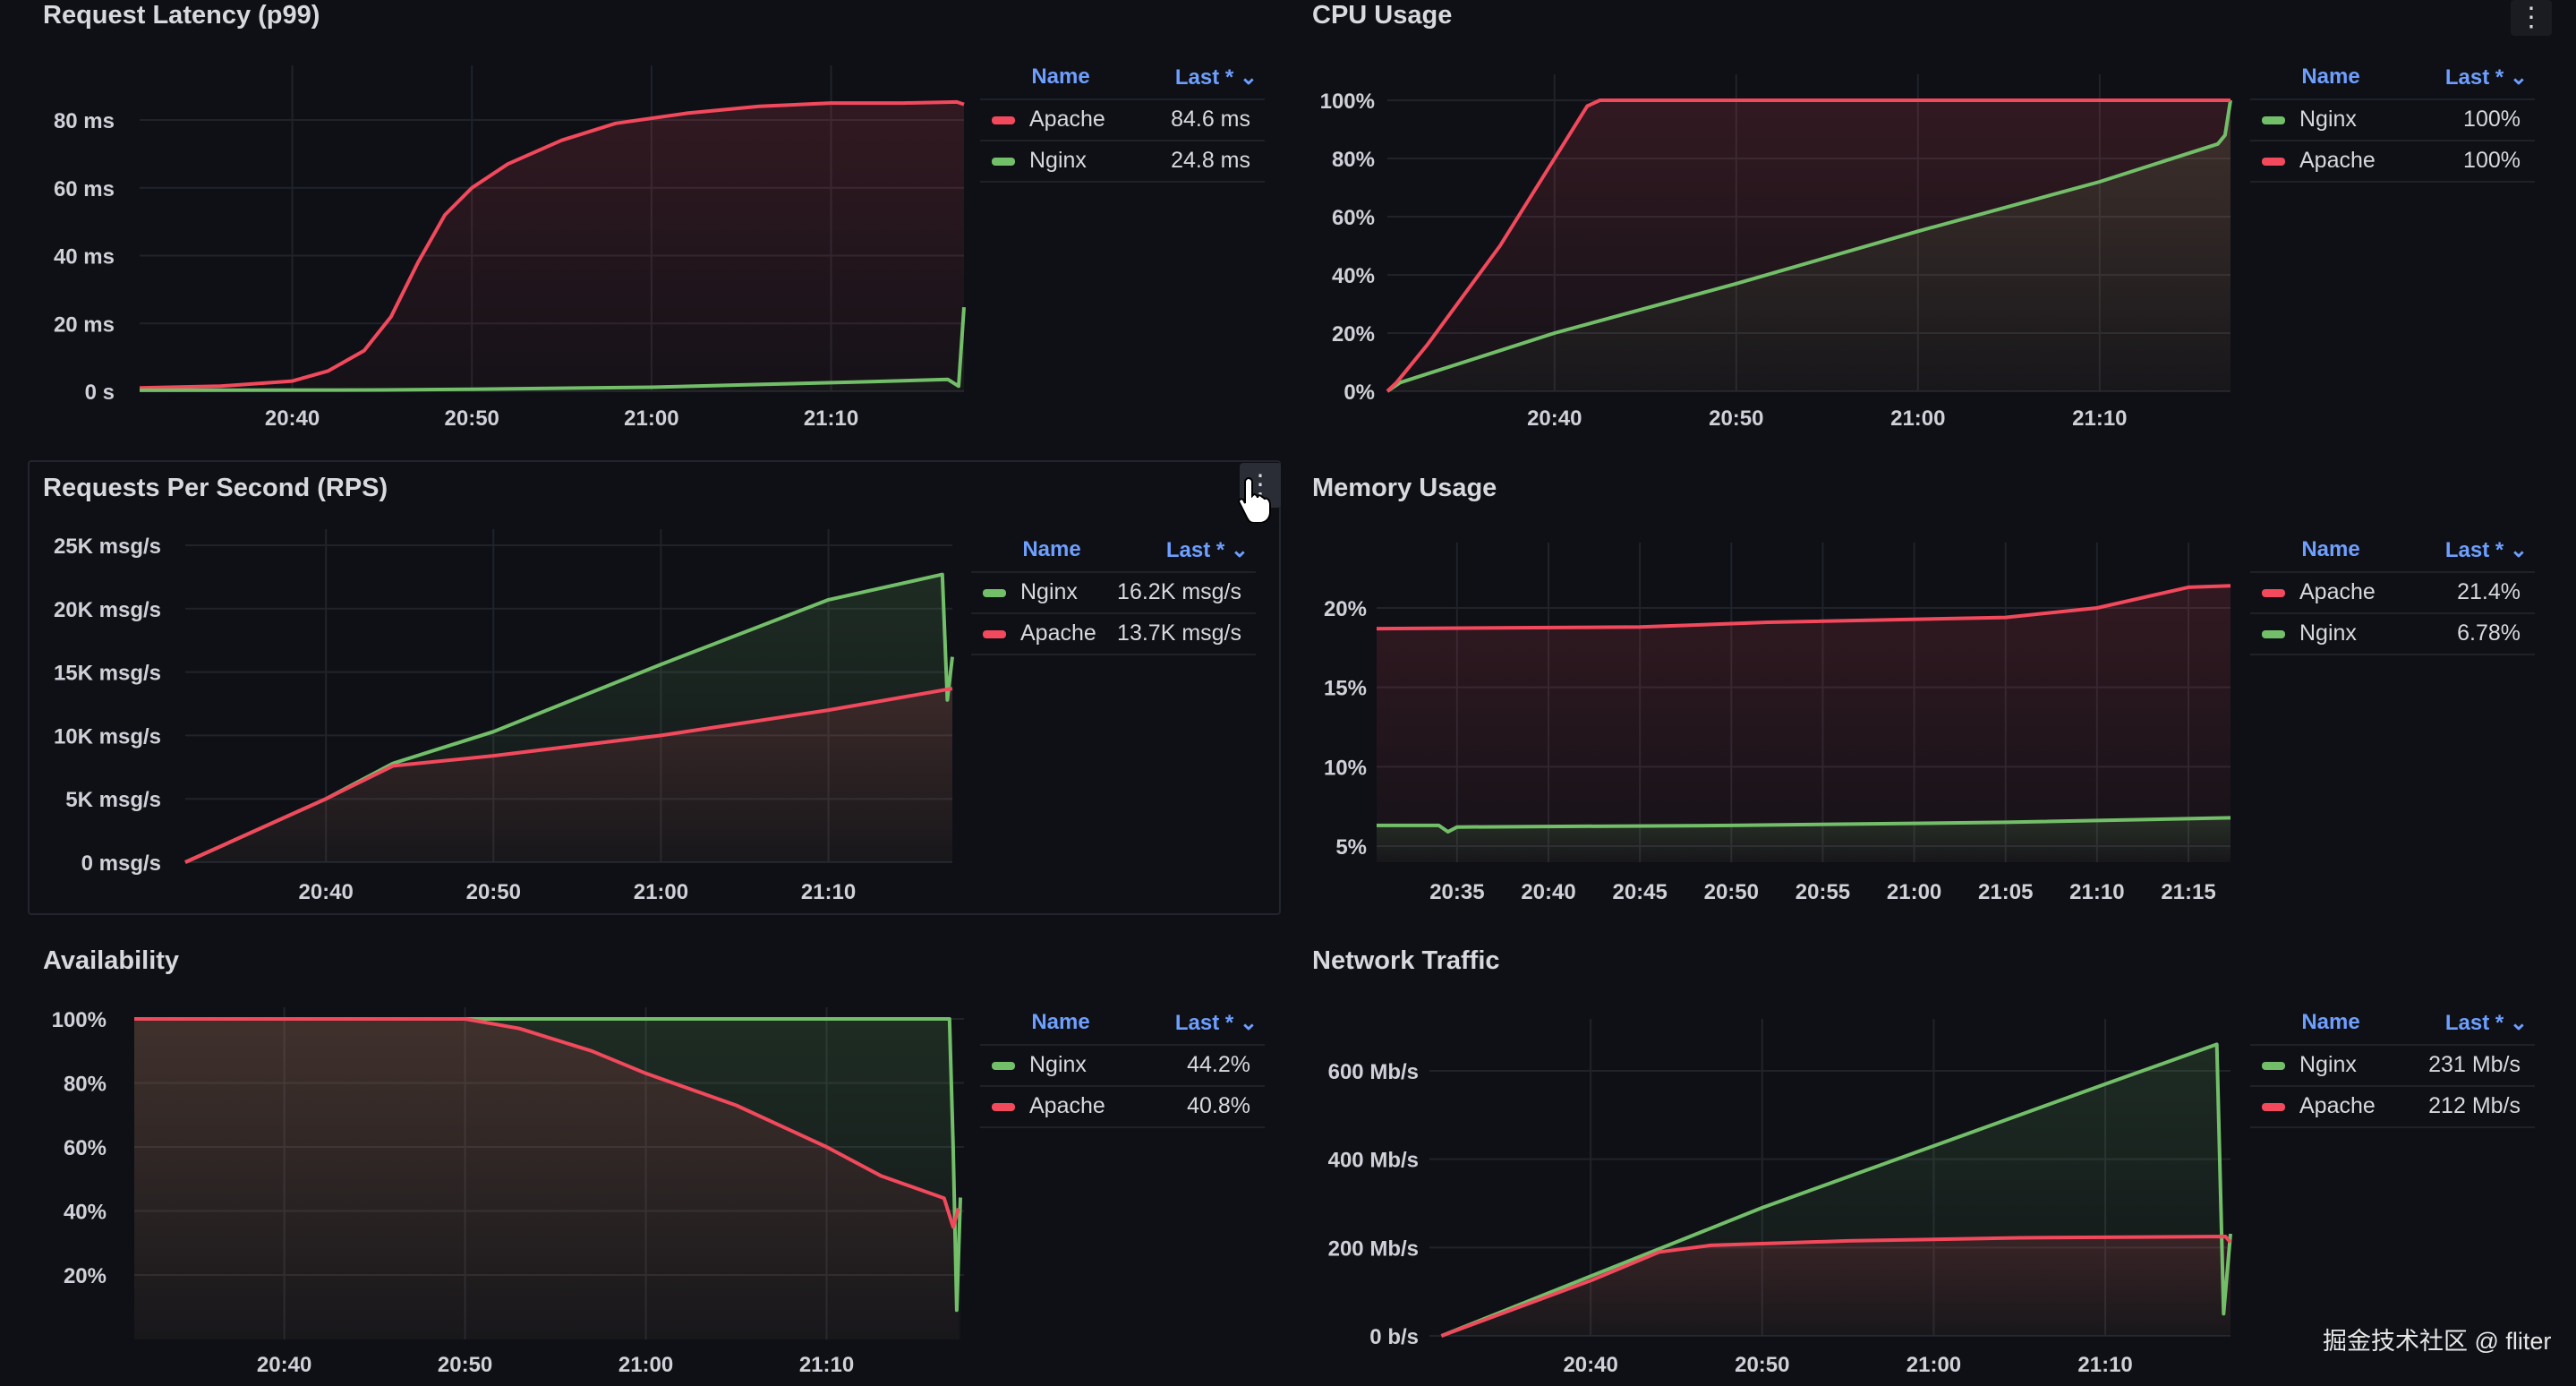  I want to click on x-tick-label: 20:35, so click(1456, 892).